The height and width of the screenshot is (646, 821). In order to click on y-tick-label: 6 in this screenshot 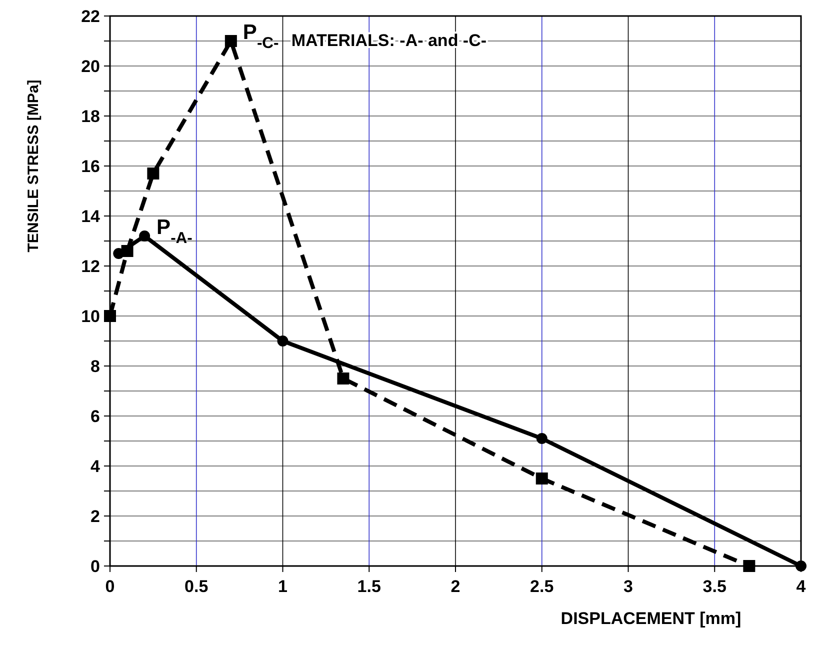, I will do `click(95, 416)`.